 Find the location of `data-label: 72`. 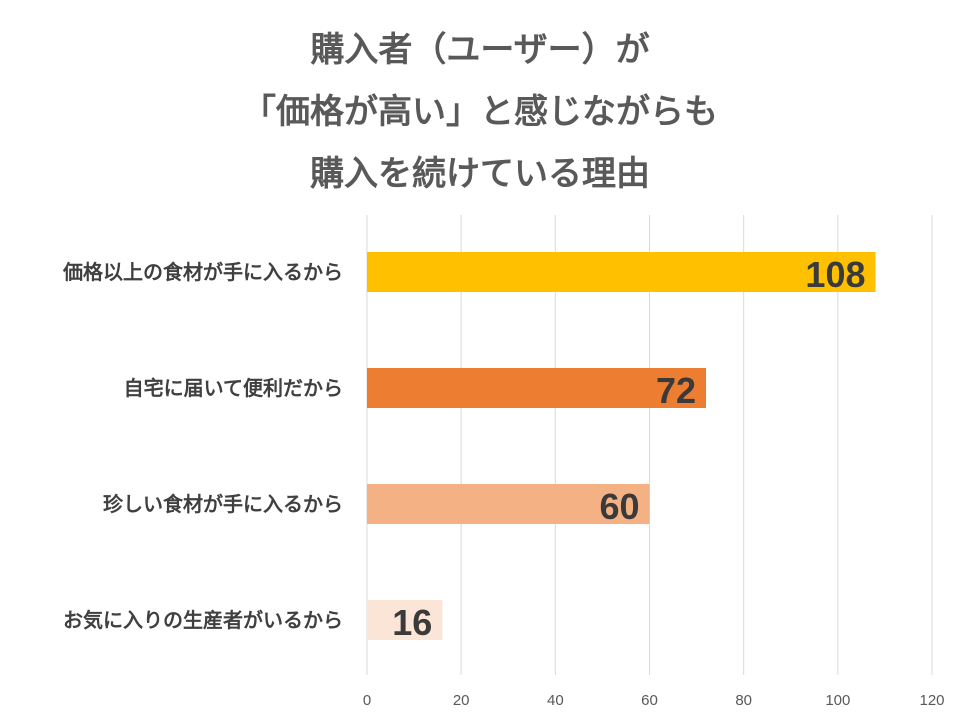

data-label: 72 is located at coordinates (676, 390).